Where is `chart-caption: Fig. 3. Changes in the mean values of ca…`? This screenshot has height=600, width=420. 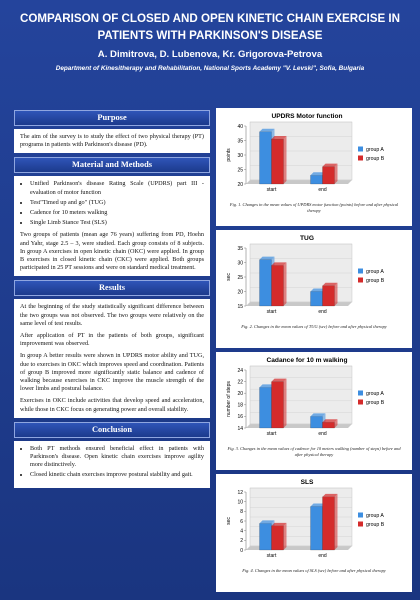
chart-caption: Fig. 3. Changes in the mean values of ca… is located at coordinates (314, 451).